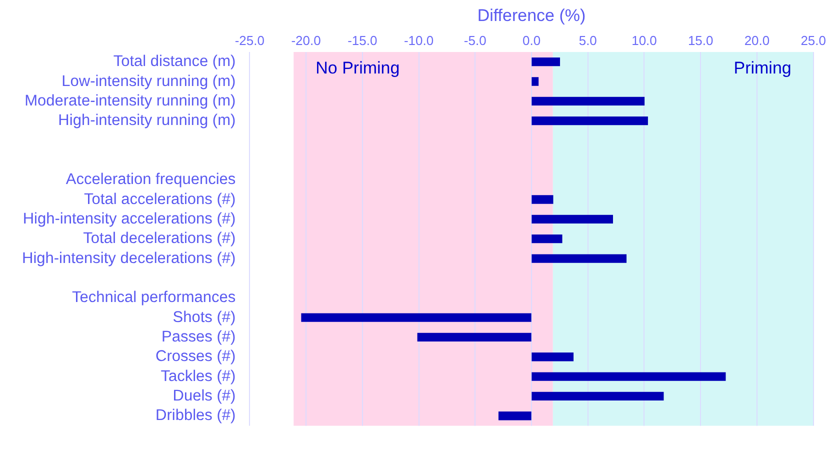 This screenshot has width=829, height=449. What do you see at coordinates (757, 40) in the screenshot?
I see `x-tick-label: 20.0` at bounding box center [757, 40].